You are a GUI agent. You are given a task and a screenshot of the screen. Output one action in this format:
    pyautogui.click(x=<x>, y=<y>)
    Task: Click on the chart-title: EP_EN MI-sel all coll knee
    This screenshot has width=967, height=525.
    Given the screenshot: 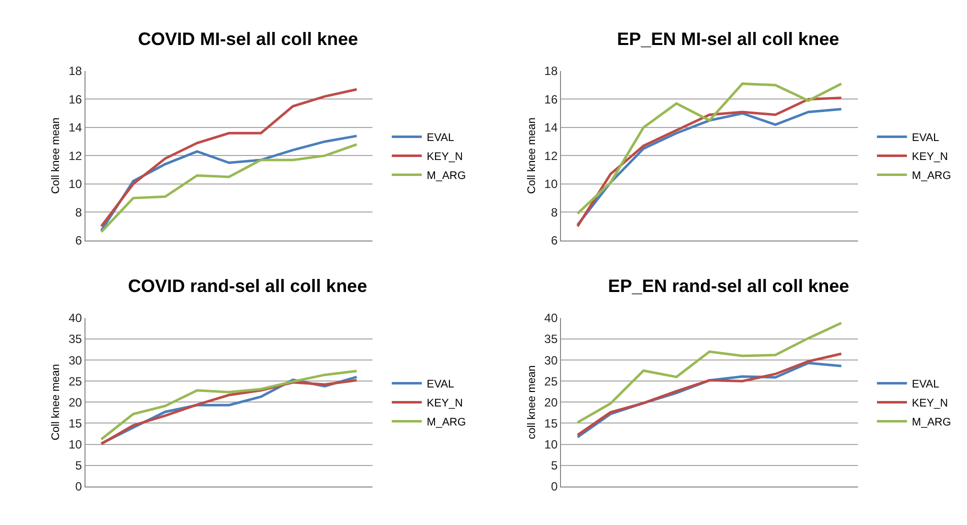 What is the action you would take?
    pyautogui.click(x=728, y=39)
    